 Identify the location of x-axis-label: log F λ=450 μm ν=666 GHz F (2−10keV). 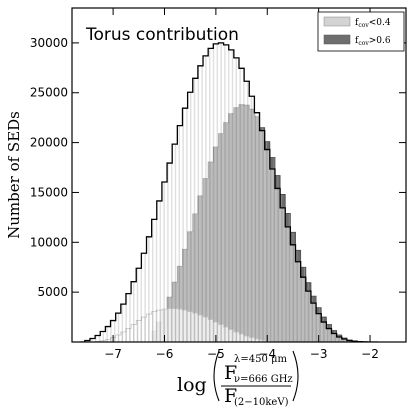
(238, 379).